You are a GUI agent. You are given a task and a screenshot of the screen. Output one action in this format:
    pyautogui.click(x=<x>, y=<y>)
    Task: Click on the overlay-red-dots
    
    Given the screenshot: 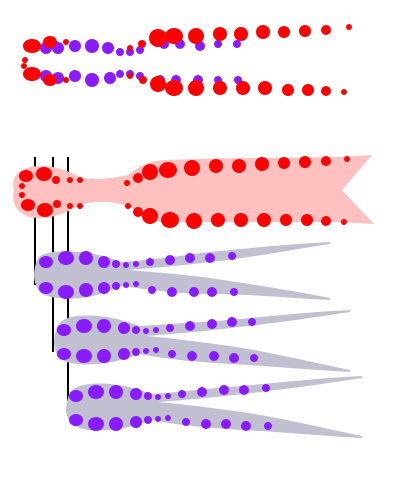 What is the action you would take?
    pyautogui.click(x=186, y=60)
    